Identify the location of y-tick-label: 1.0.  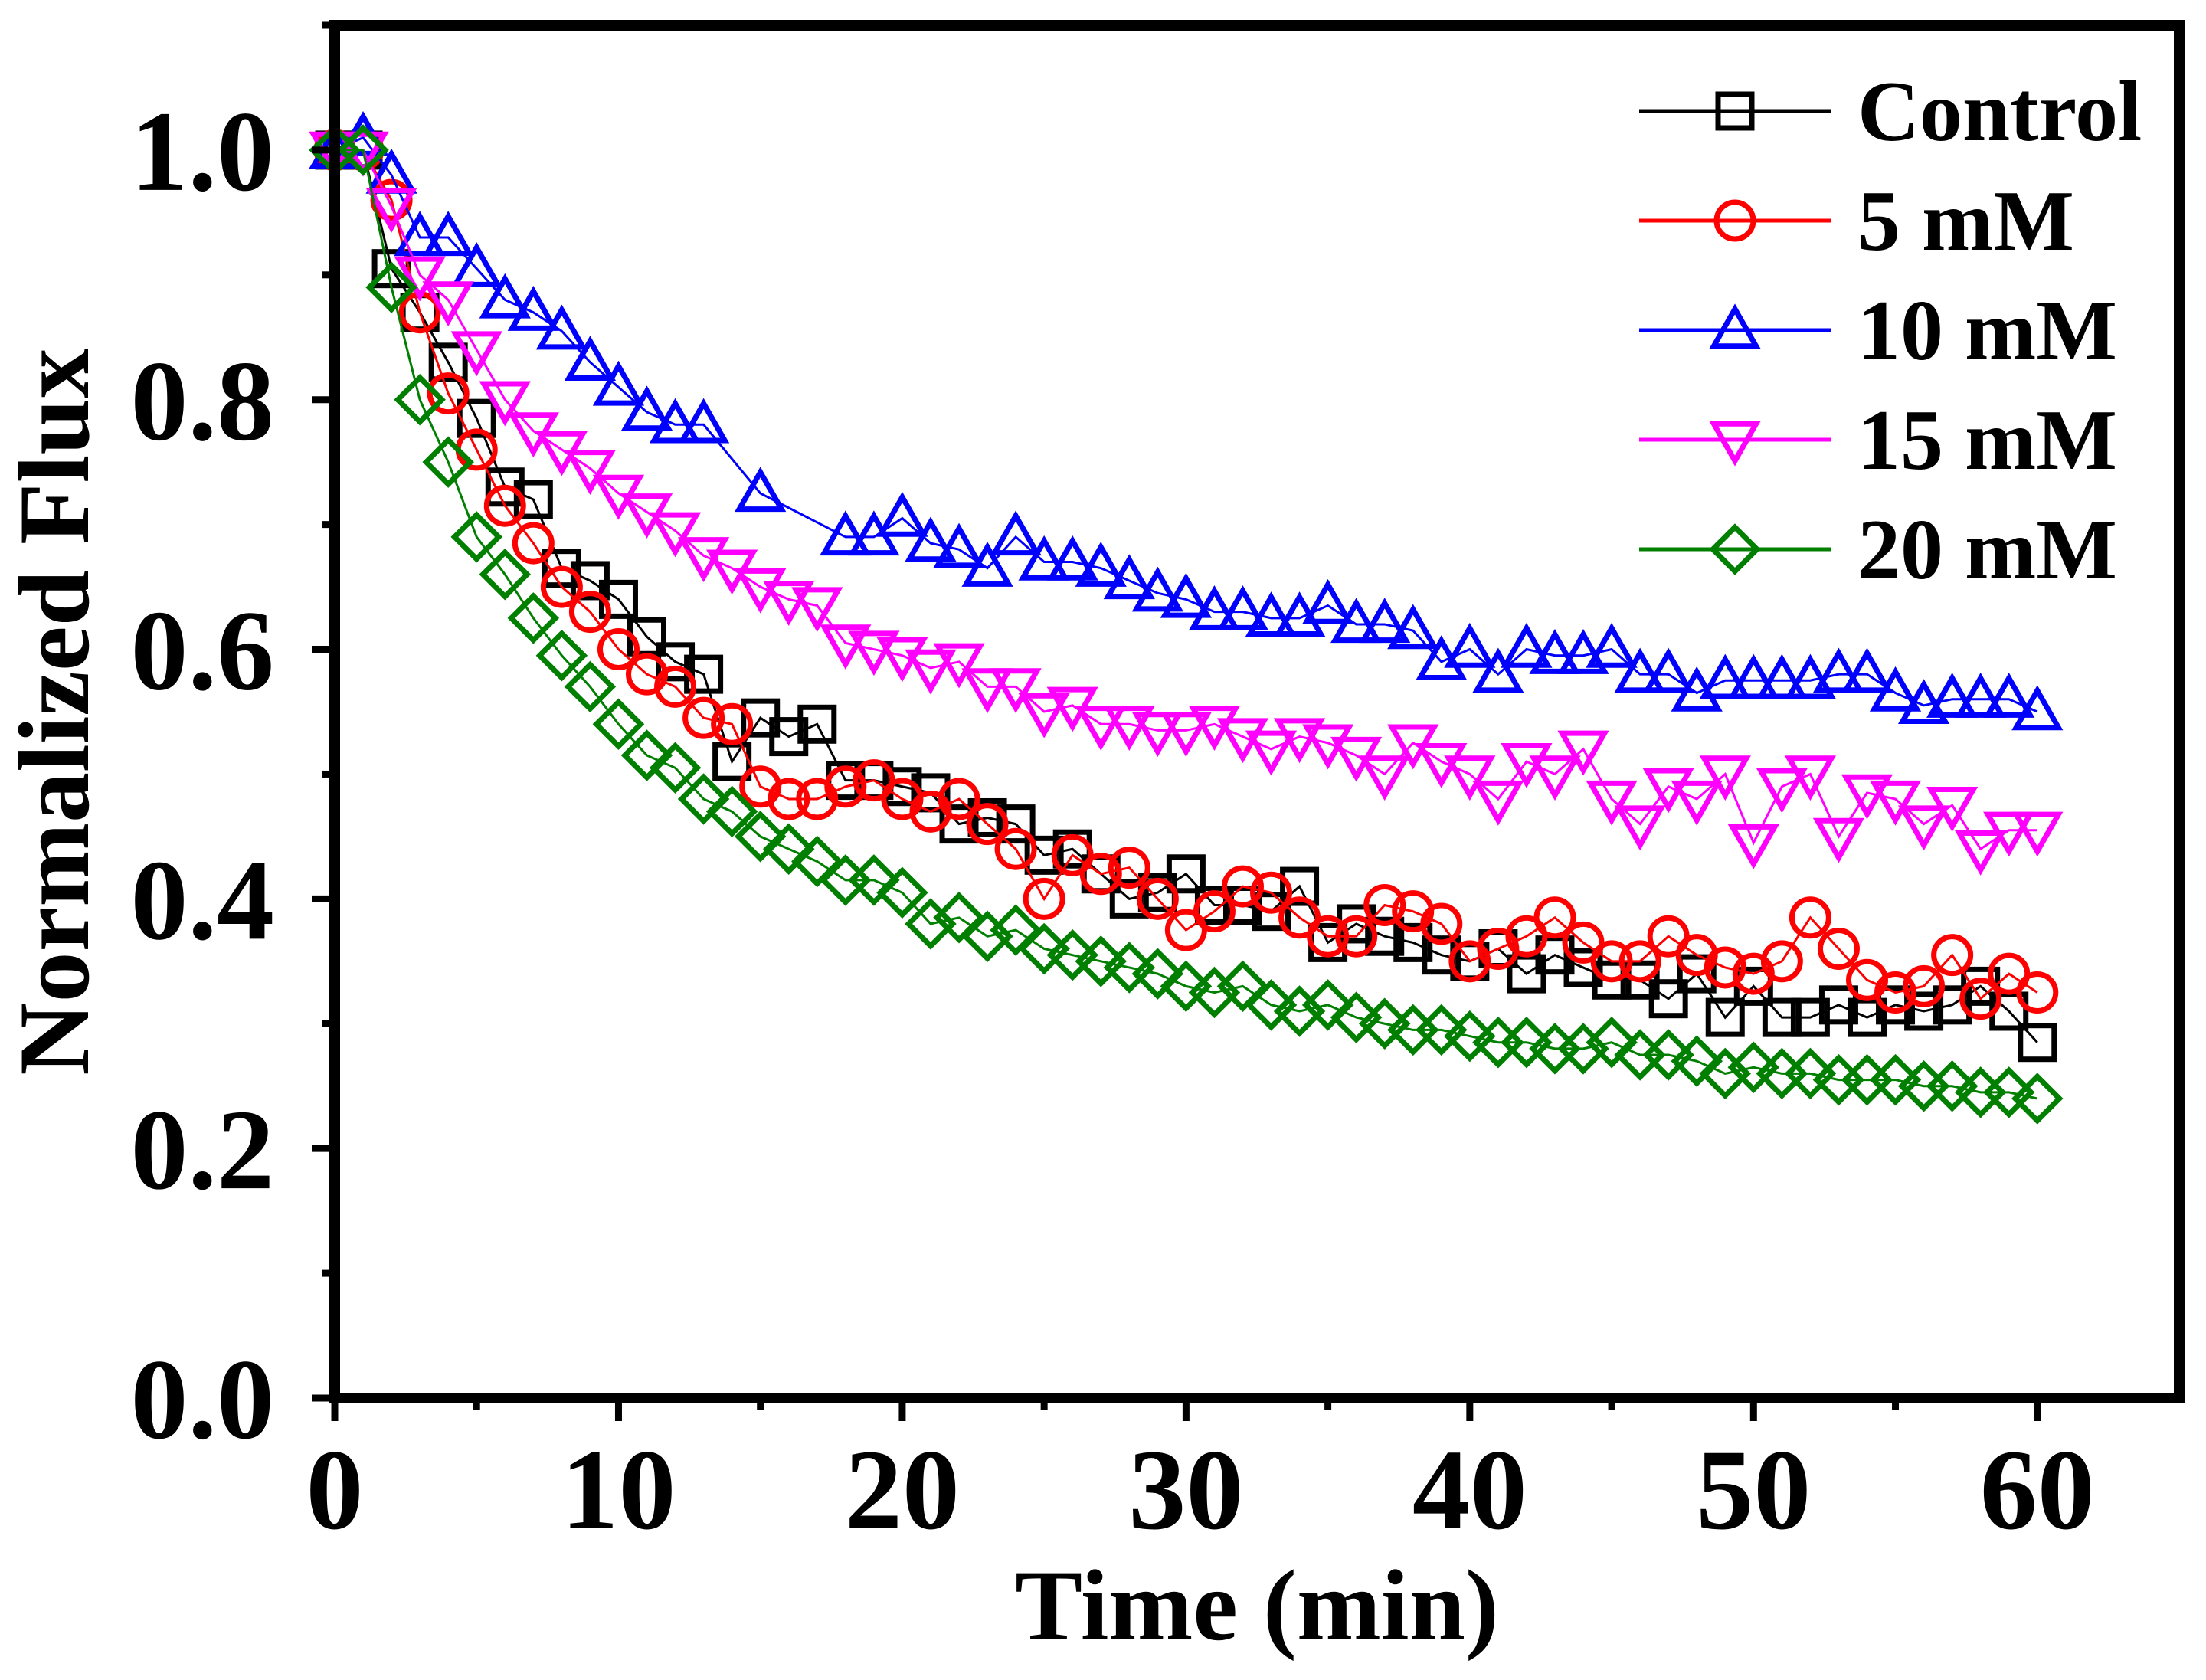
(203, 151).